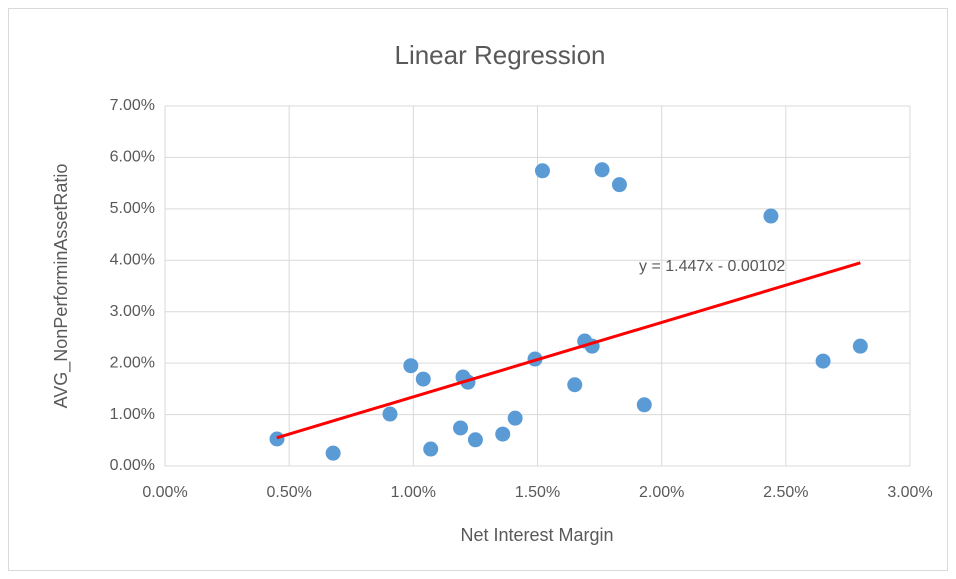 Image resolution: width=956 pixels, height=579 pixels. Describe the element at coordinates (61, 286) in the screenshot. I see `y-axis-label: AVG_NonPerforminAssetRatio` at that location.